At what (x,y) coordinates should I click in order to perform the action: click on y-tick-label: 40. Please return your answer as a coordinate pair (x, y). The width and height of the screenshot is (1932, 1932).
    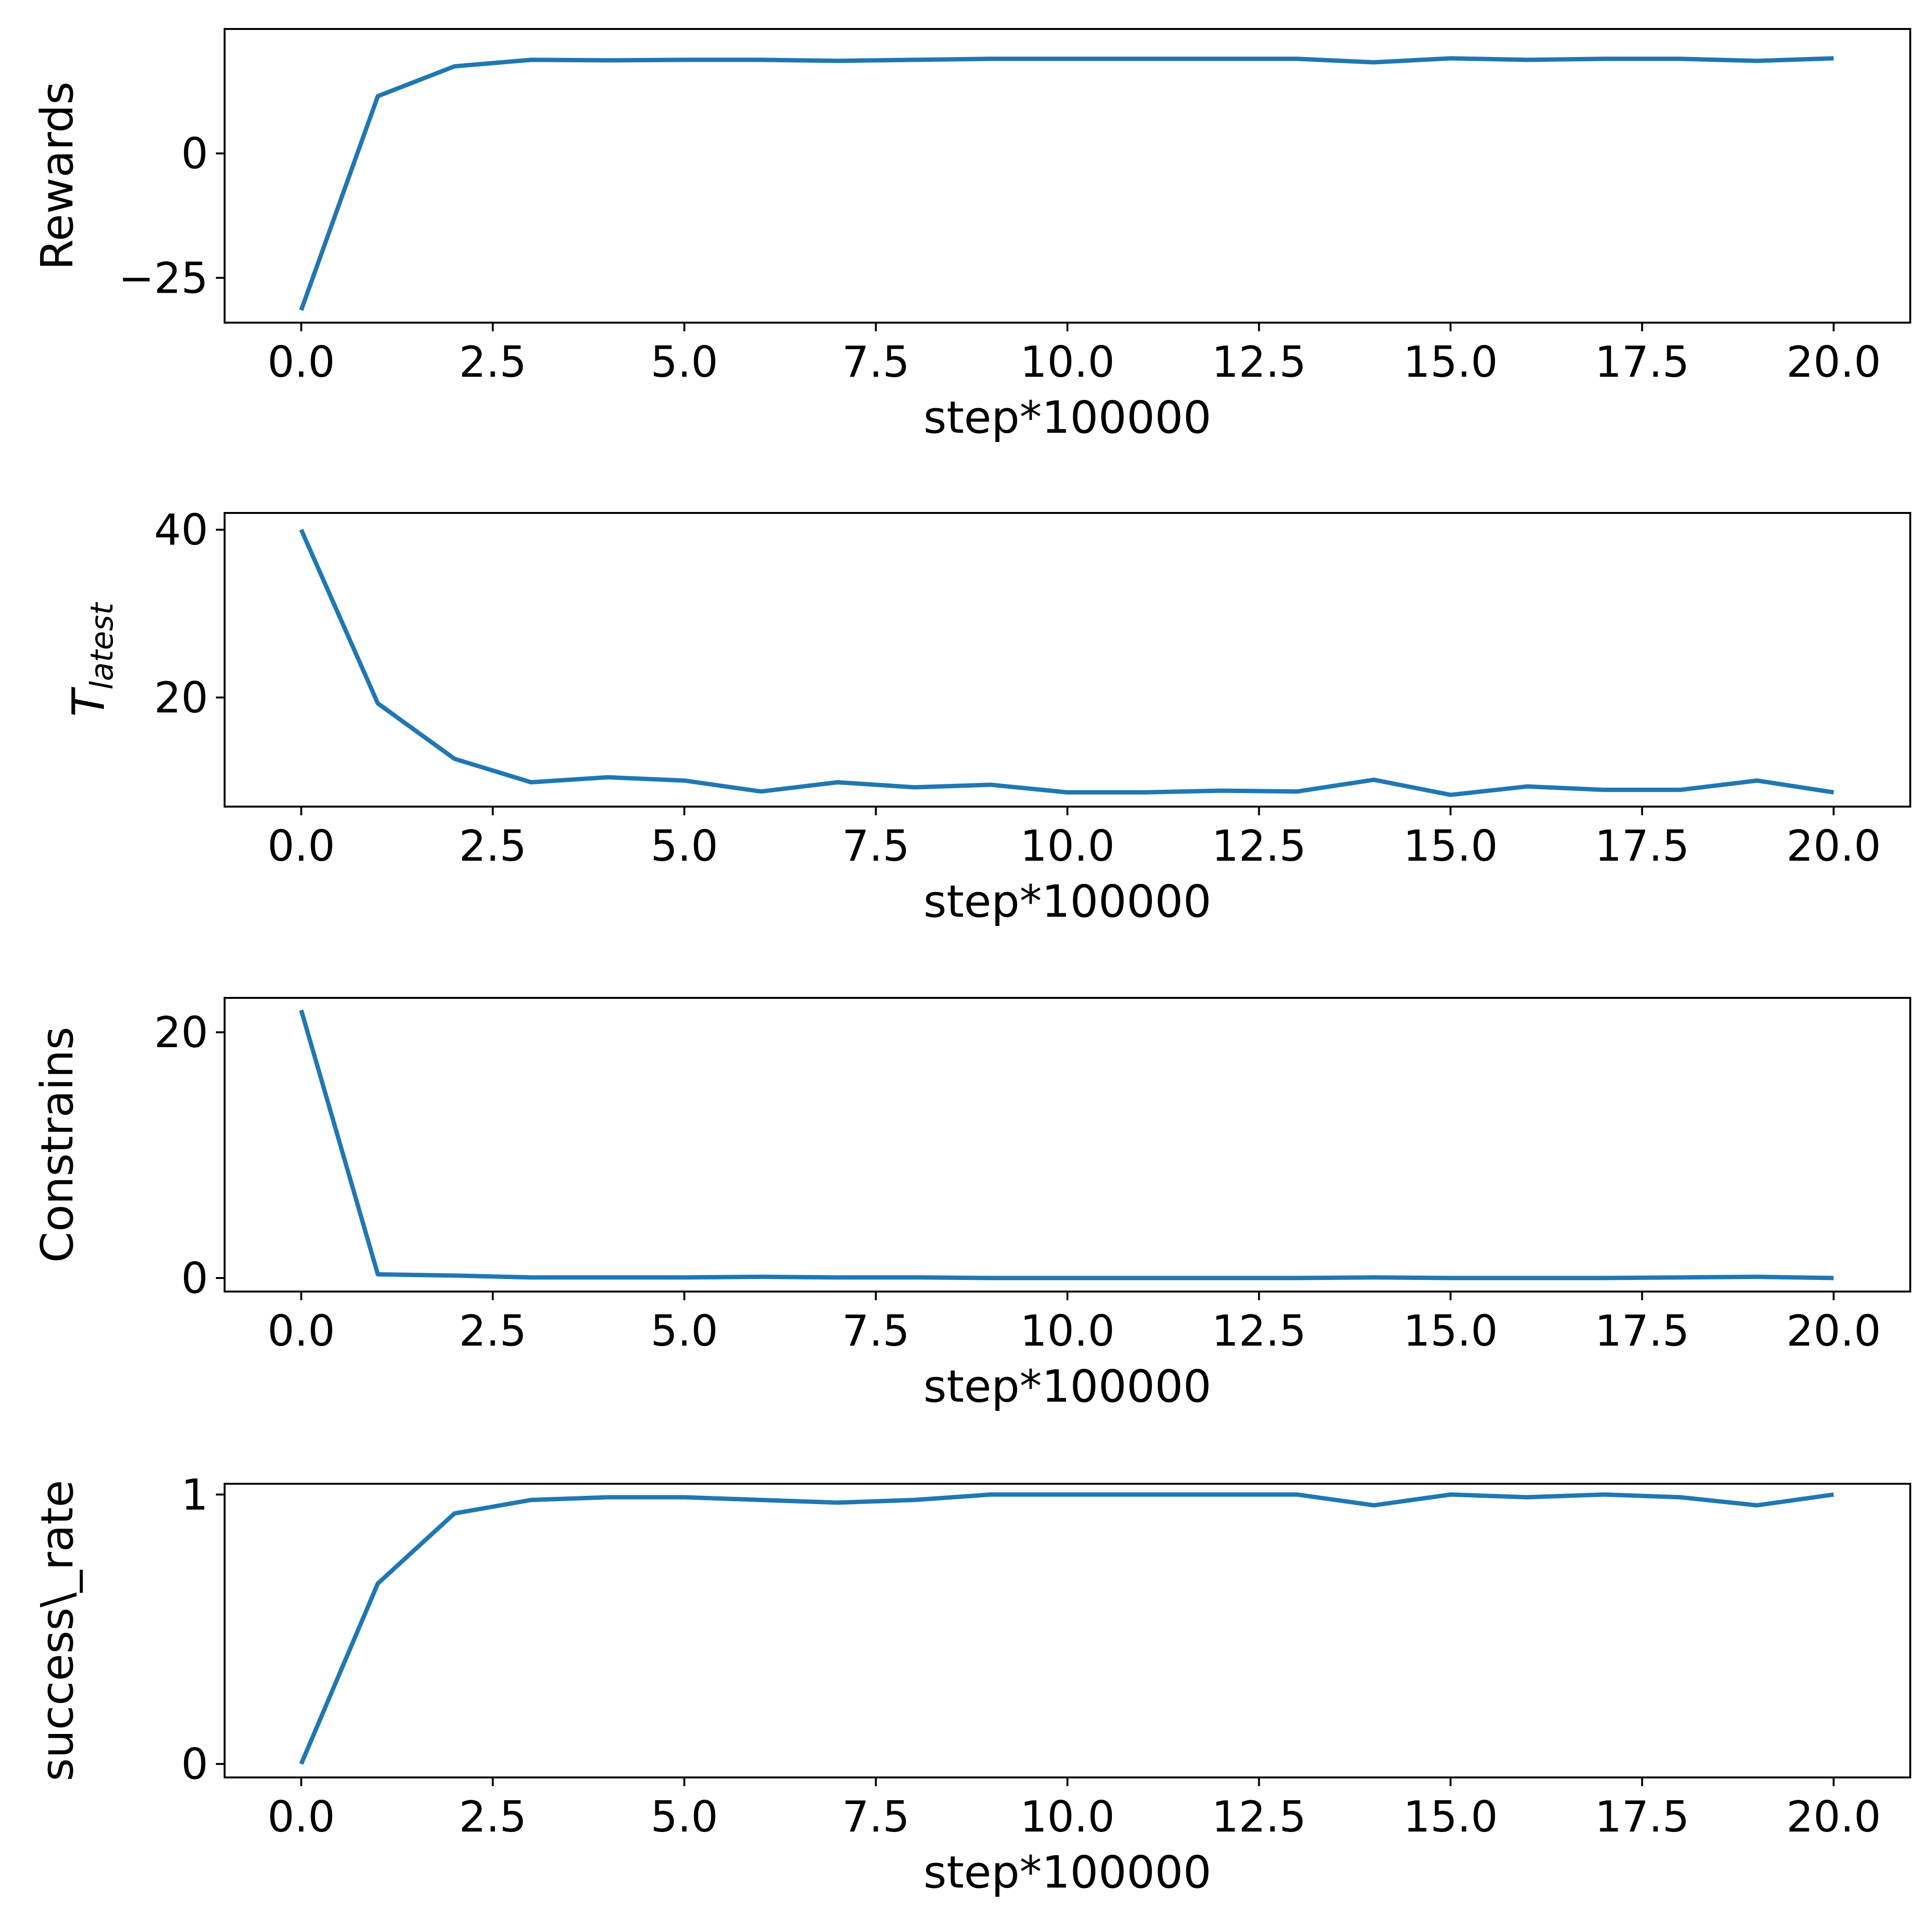
    Looking at the image, I should click on (181, 530).